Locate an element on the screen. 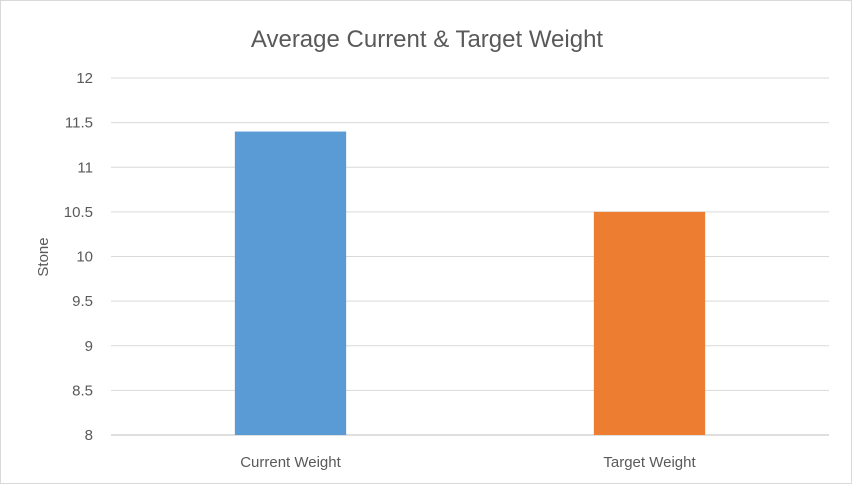 This screenshot has height=484, width=852. y-tick-label: 8 is located at coordinates (89, 435).